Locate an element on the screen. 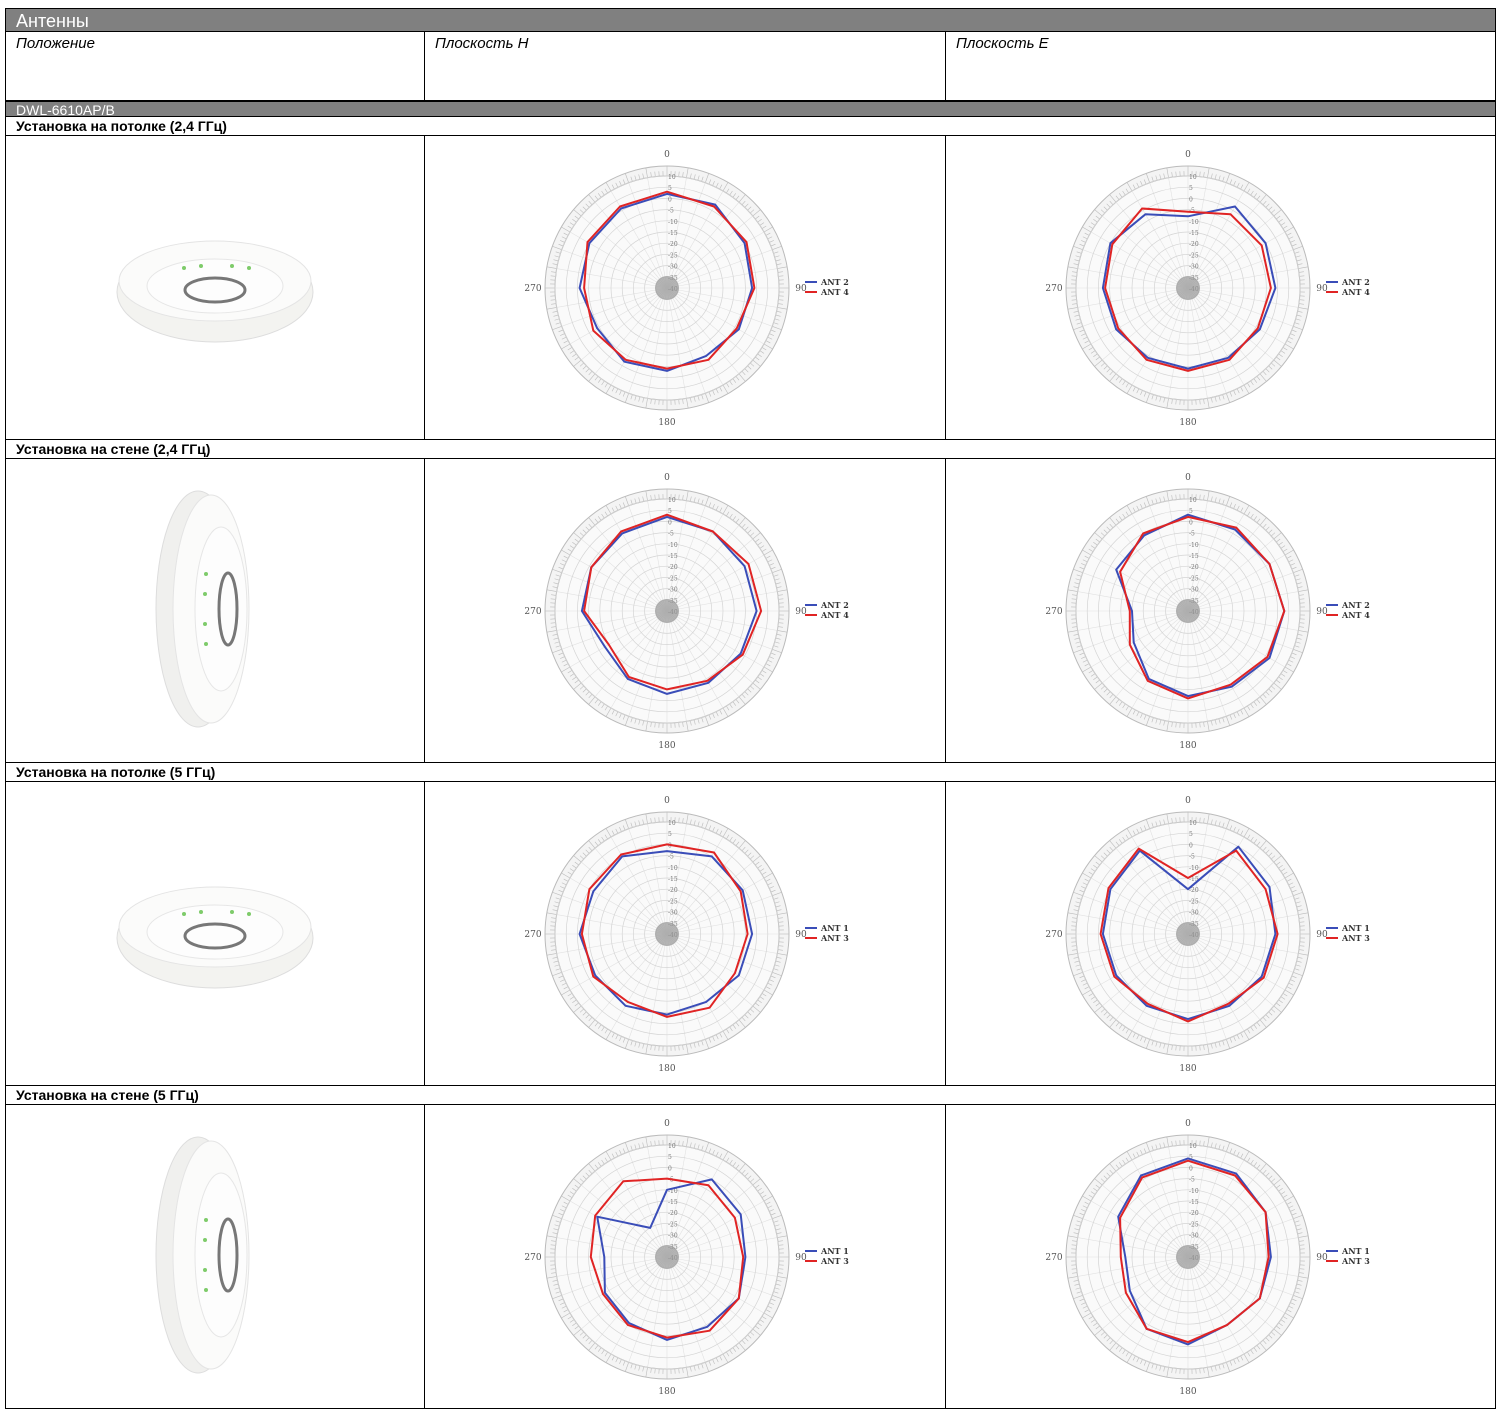  section-title: Установка на потолке (2,4 ГГц) is located at coordinates (750, 126).